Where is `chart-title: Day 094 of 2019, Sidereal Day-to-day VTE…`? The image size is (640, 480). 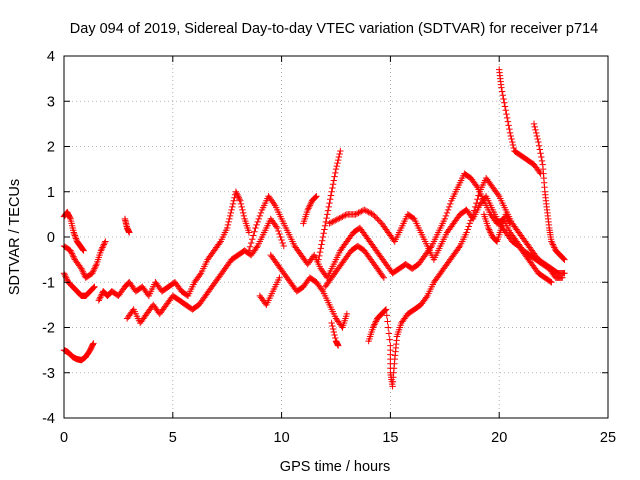
chart-title: Day 094 of 2019, Sidereal Day-to-day VTE… is located at coordinates (334, 29).